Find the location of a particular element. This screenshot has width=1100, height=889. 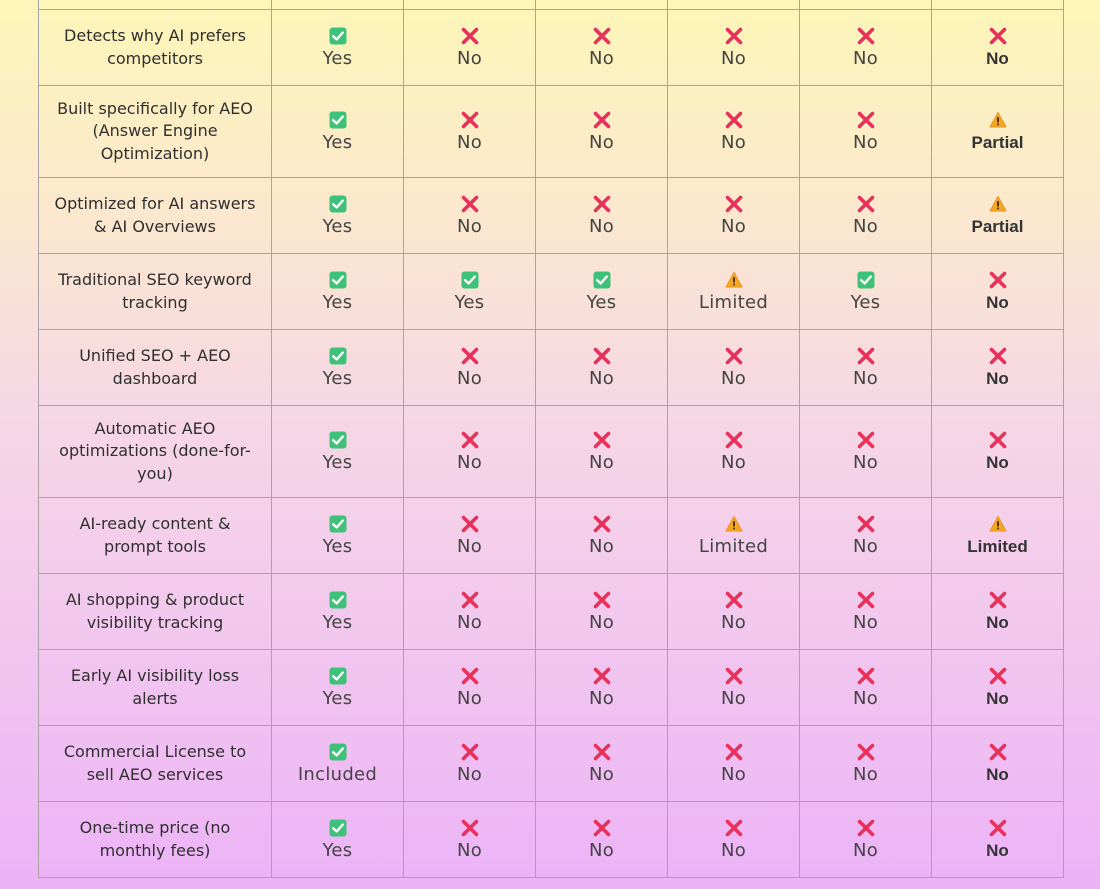

value-cell-content: Limited is located at coordinates (997, 536).